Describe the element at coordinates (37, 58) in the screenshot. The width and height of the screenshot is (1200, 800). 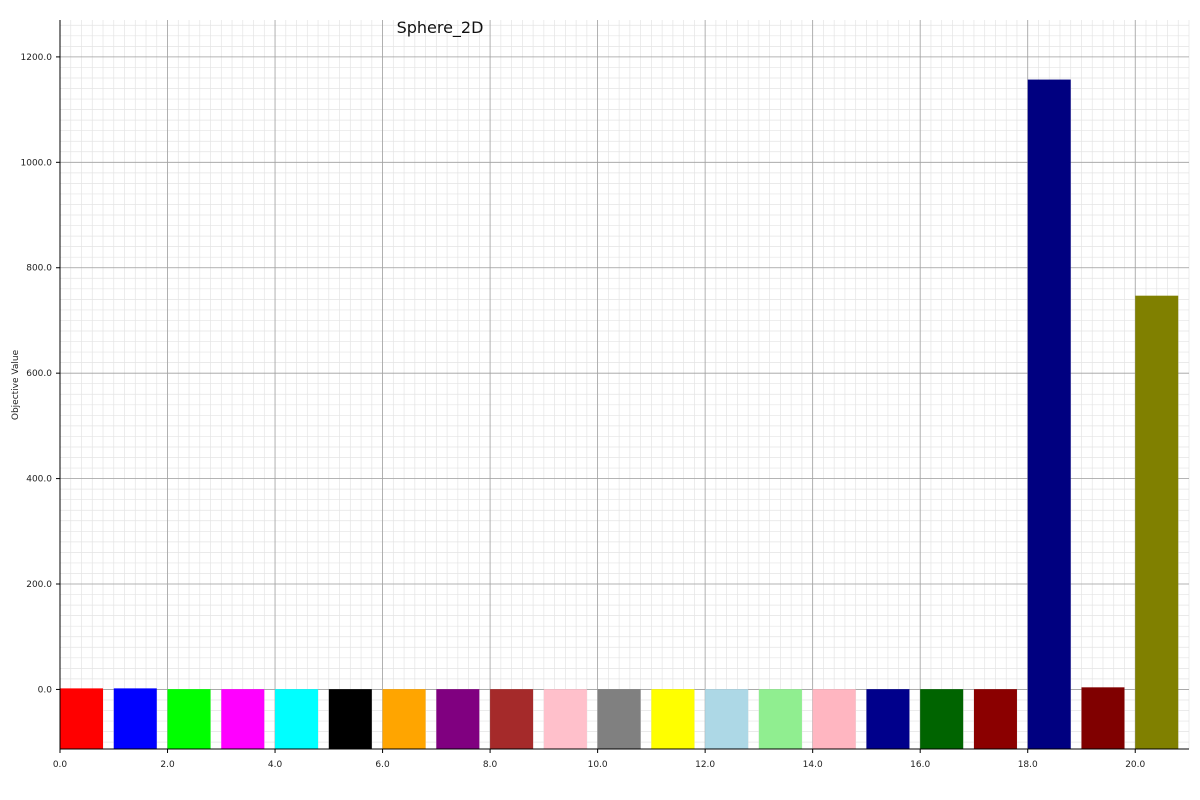
I see `y-tick-label: 1200.0` at that location.